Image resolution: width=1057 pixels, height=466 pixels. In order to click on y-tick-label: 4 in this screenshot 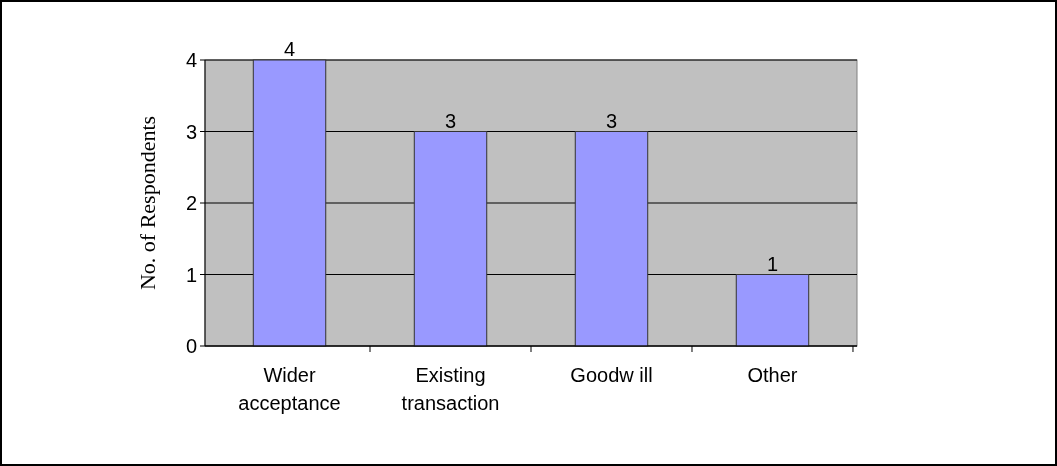, I will do `click(191, 60)`.